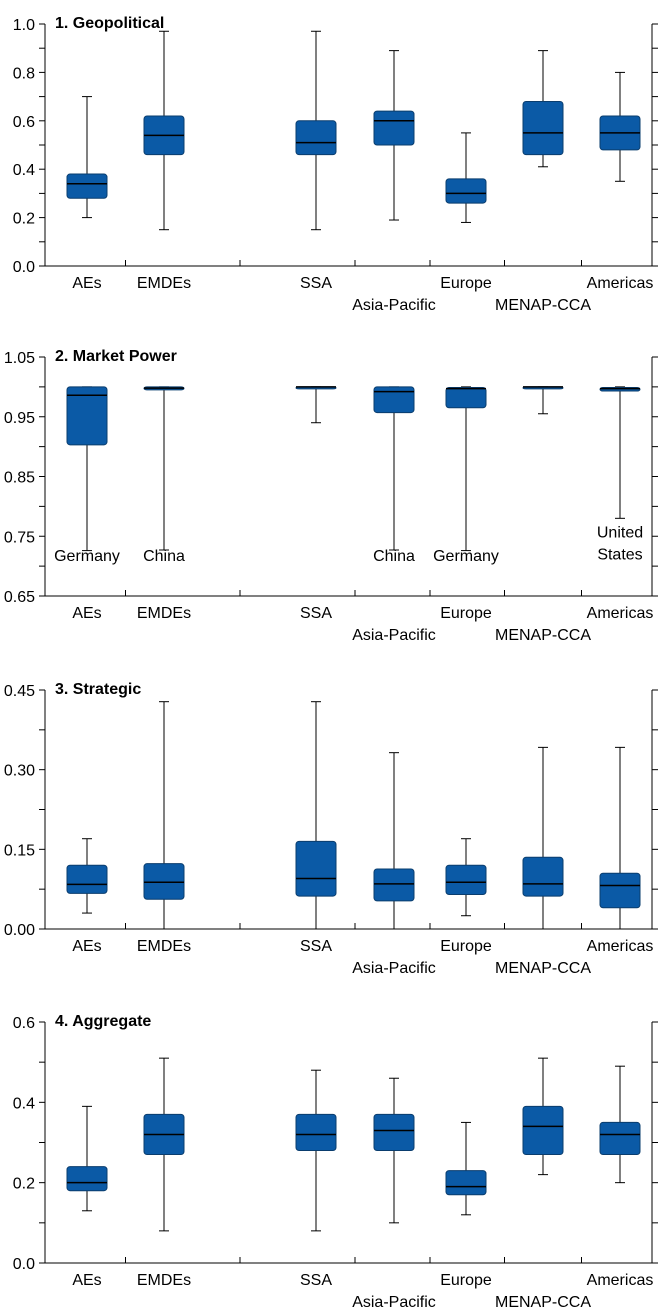 The image size is (664, 1315). What do you see at coordinates (19, 418) in the screenshot?
I see `y-tick-label: 0.95` at bounding box center [19, 418].